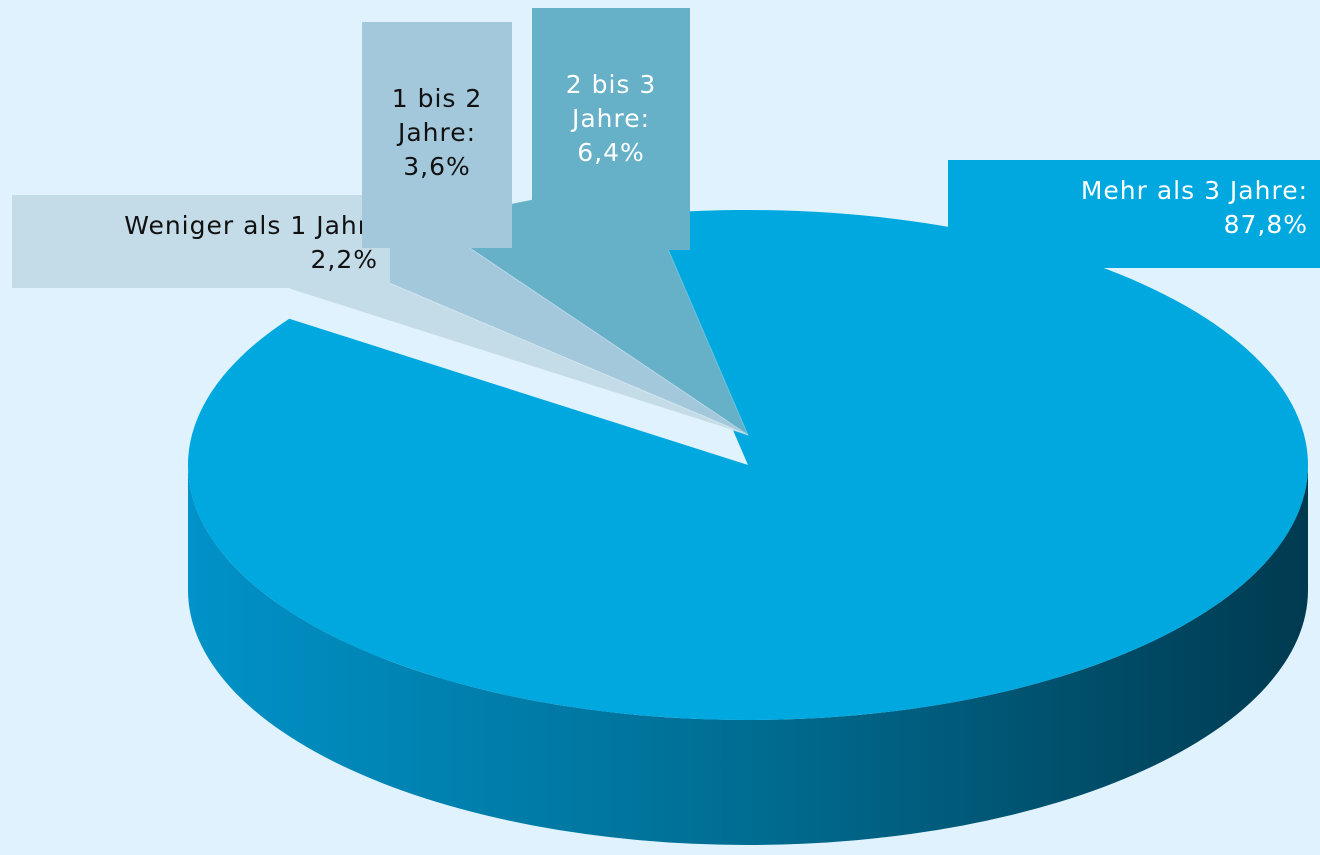 The width and height of the screenshot is (1320, 855). I want to click on value-label: 2,2%, so click(344, 259).